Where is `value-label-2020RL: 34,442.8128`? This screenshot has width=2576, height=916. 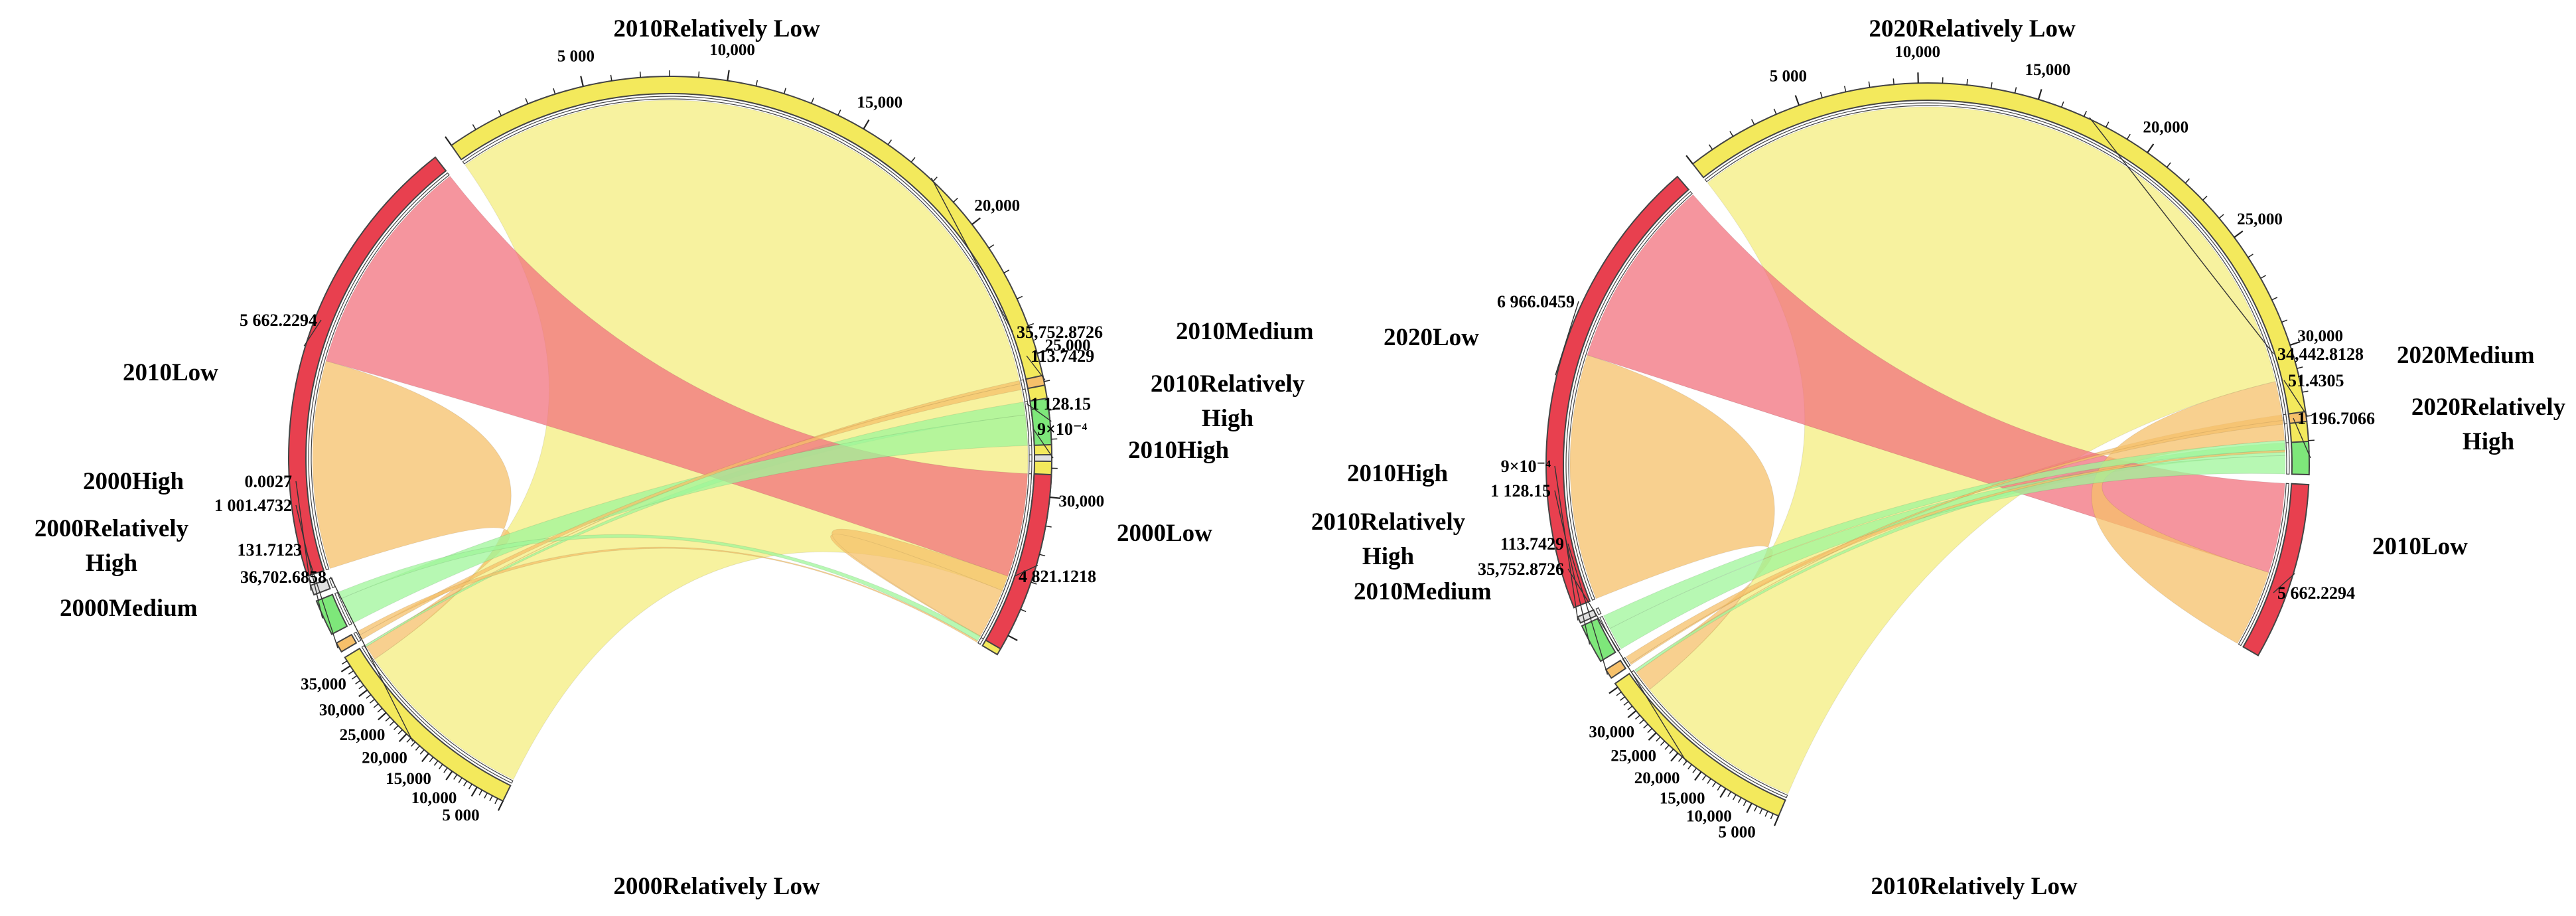 value-label-2020RL: 34,442.8128 is located at coordinates (2321, 354).